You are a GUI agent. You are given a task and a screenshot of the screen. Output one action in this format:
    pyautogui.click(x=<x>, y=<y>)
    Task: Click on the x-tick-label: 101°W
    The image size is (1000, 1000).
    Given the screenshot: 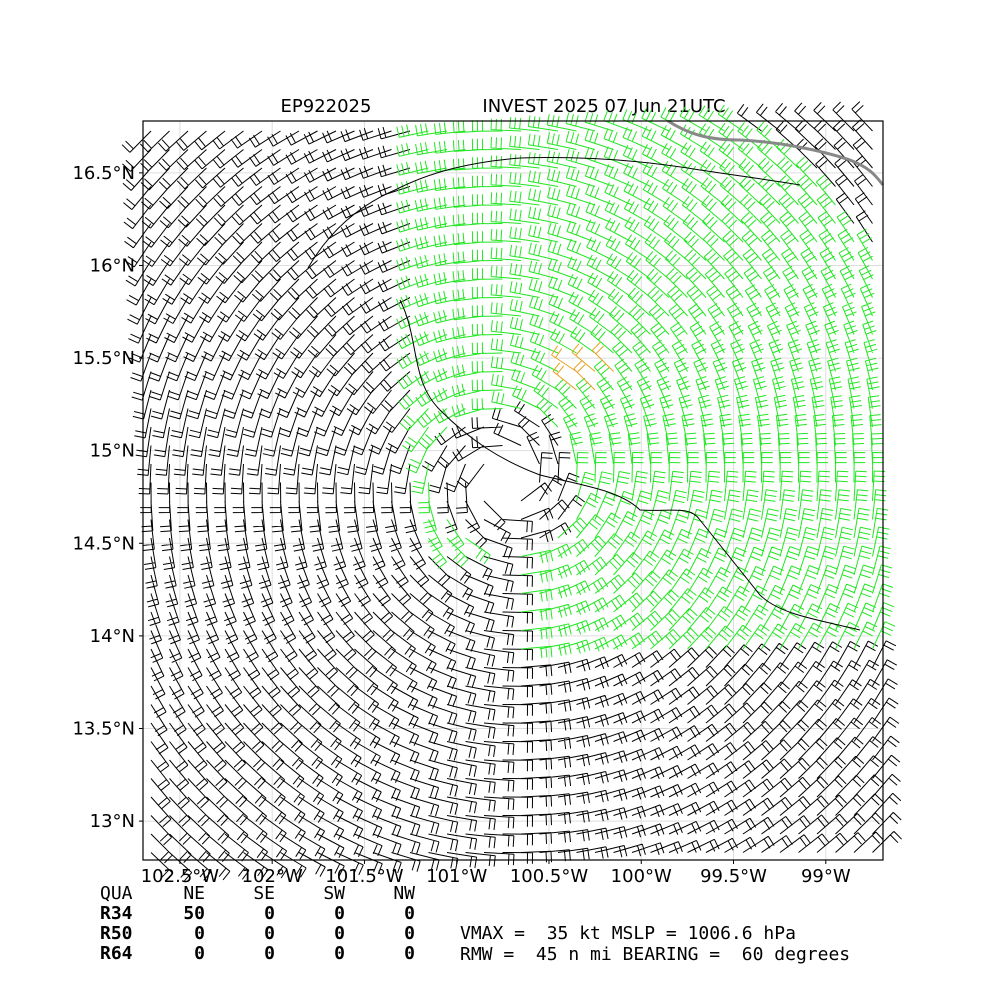 What is the action you would take?
    pyautogui.click(x=456, y=876)
    